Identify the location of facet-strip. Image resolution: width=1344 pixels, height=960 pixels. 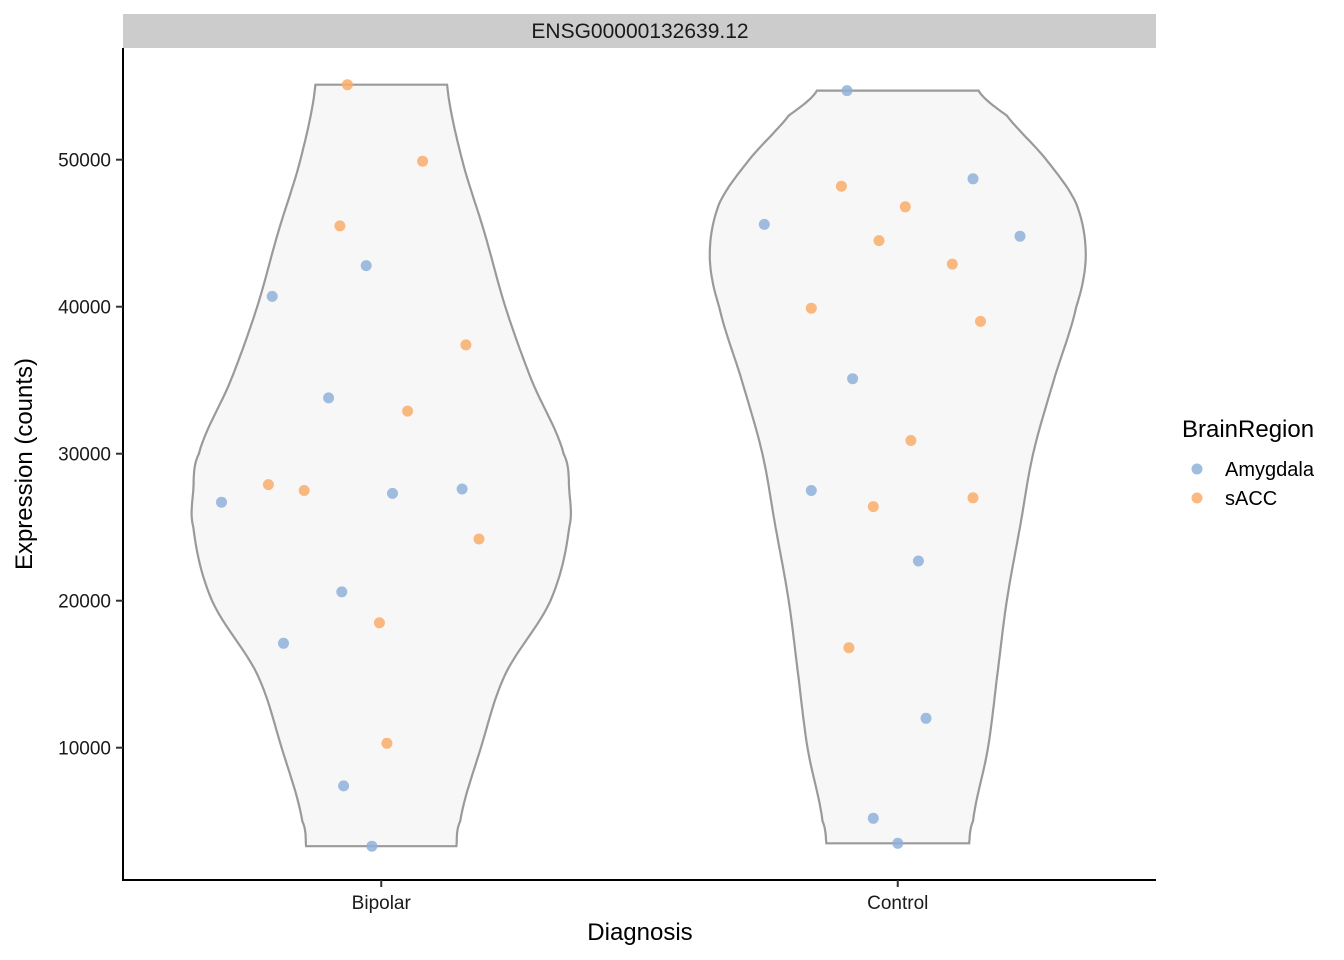
(639, 31).